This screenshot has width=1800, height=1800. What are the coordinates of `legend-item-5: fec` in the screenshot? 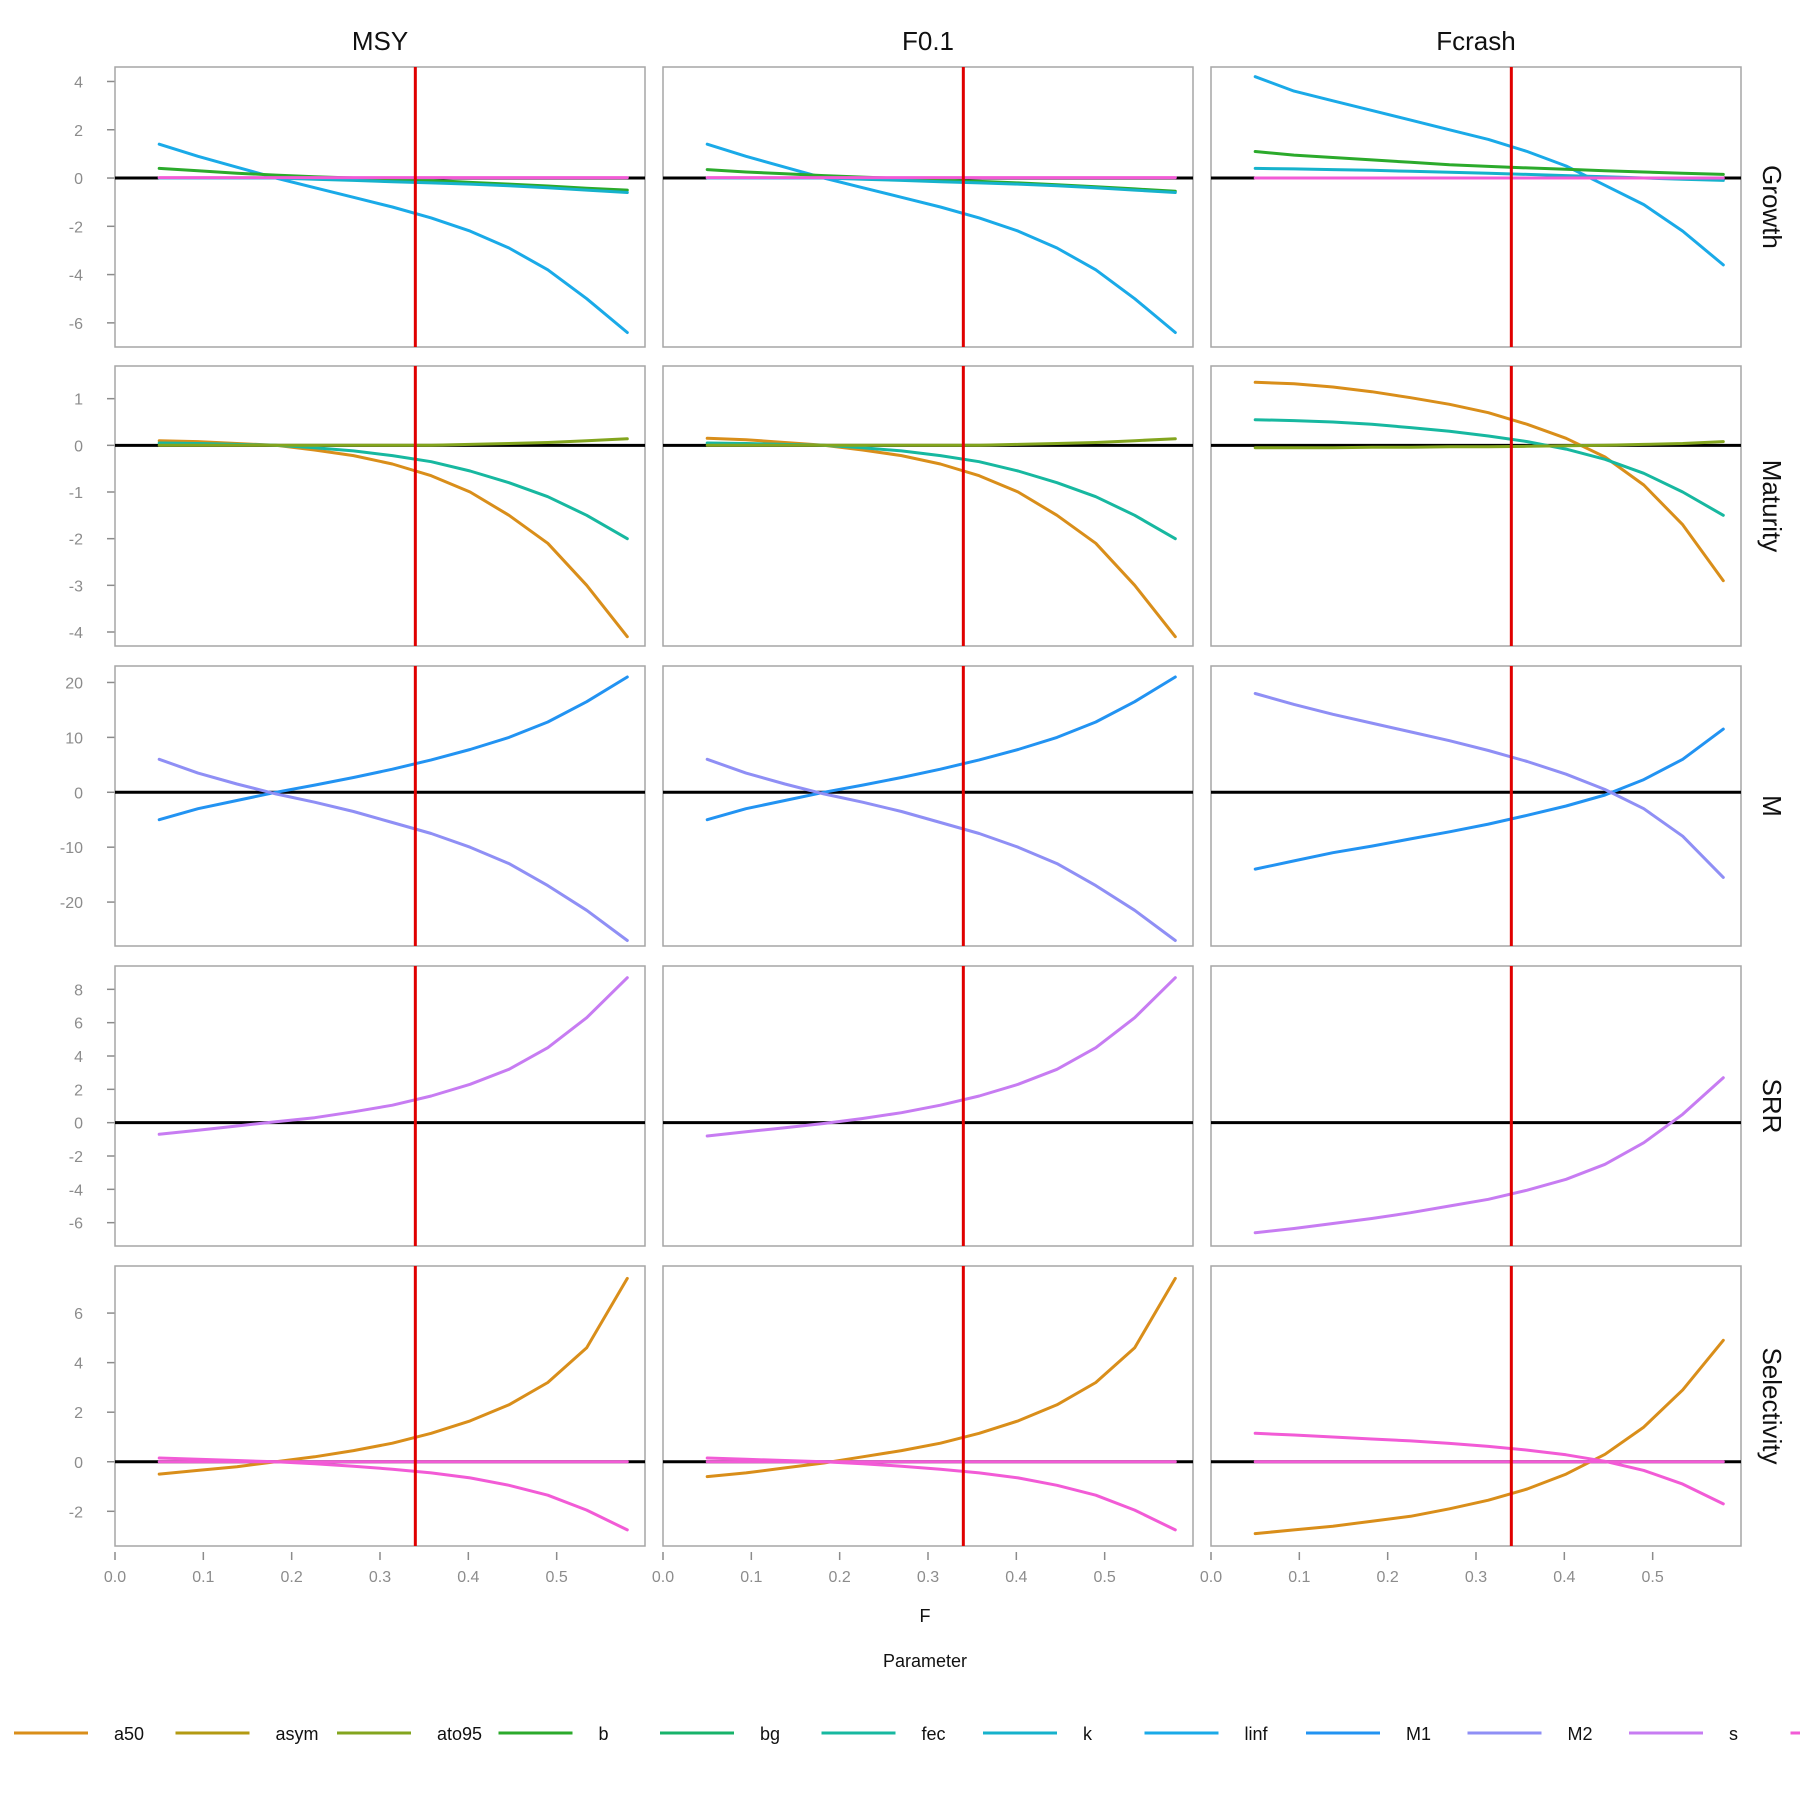 It's located at (883, 1734).